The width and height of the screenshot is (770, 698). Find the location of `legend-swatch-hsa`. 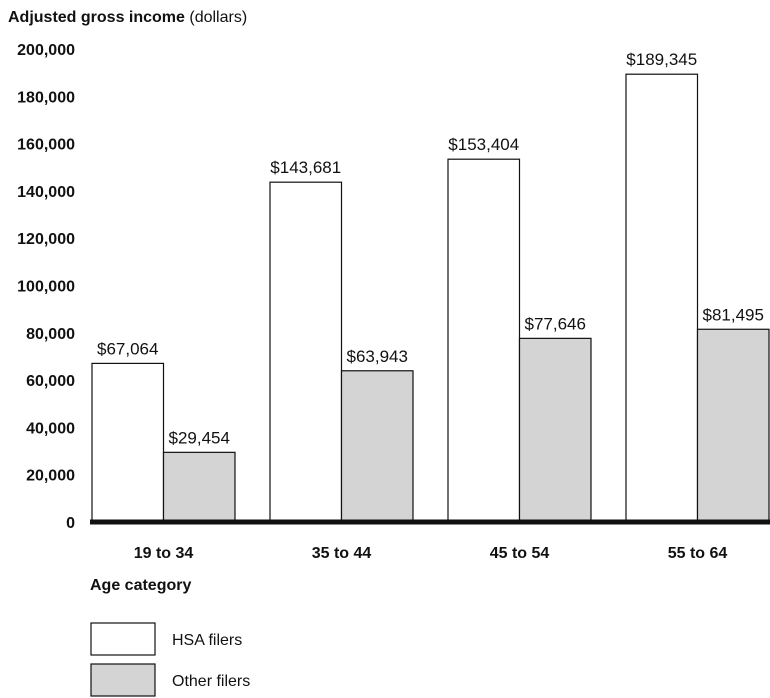

legend-swatch-hsa is located at coordinates (123, 639).